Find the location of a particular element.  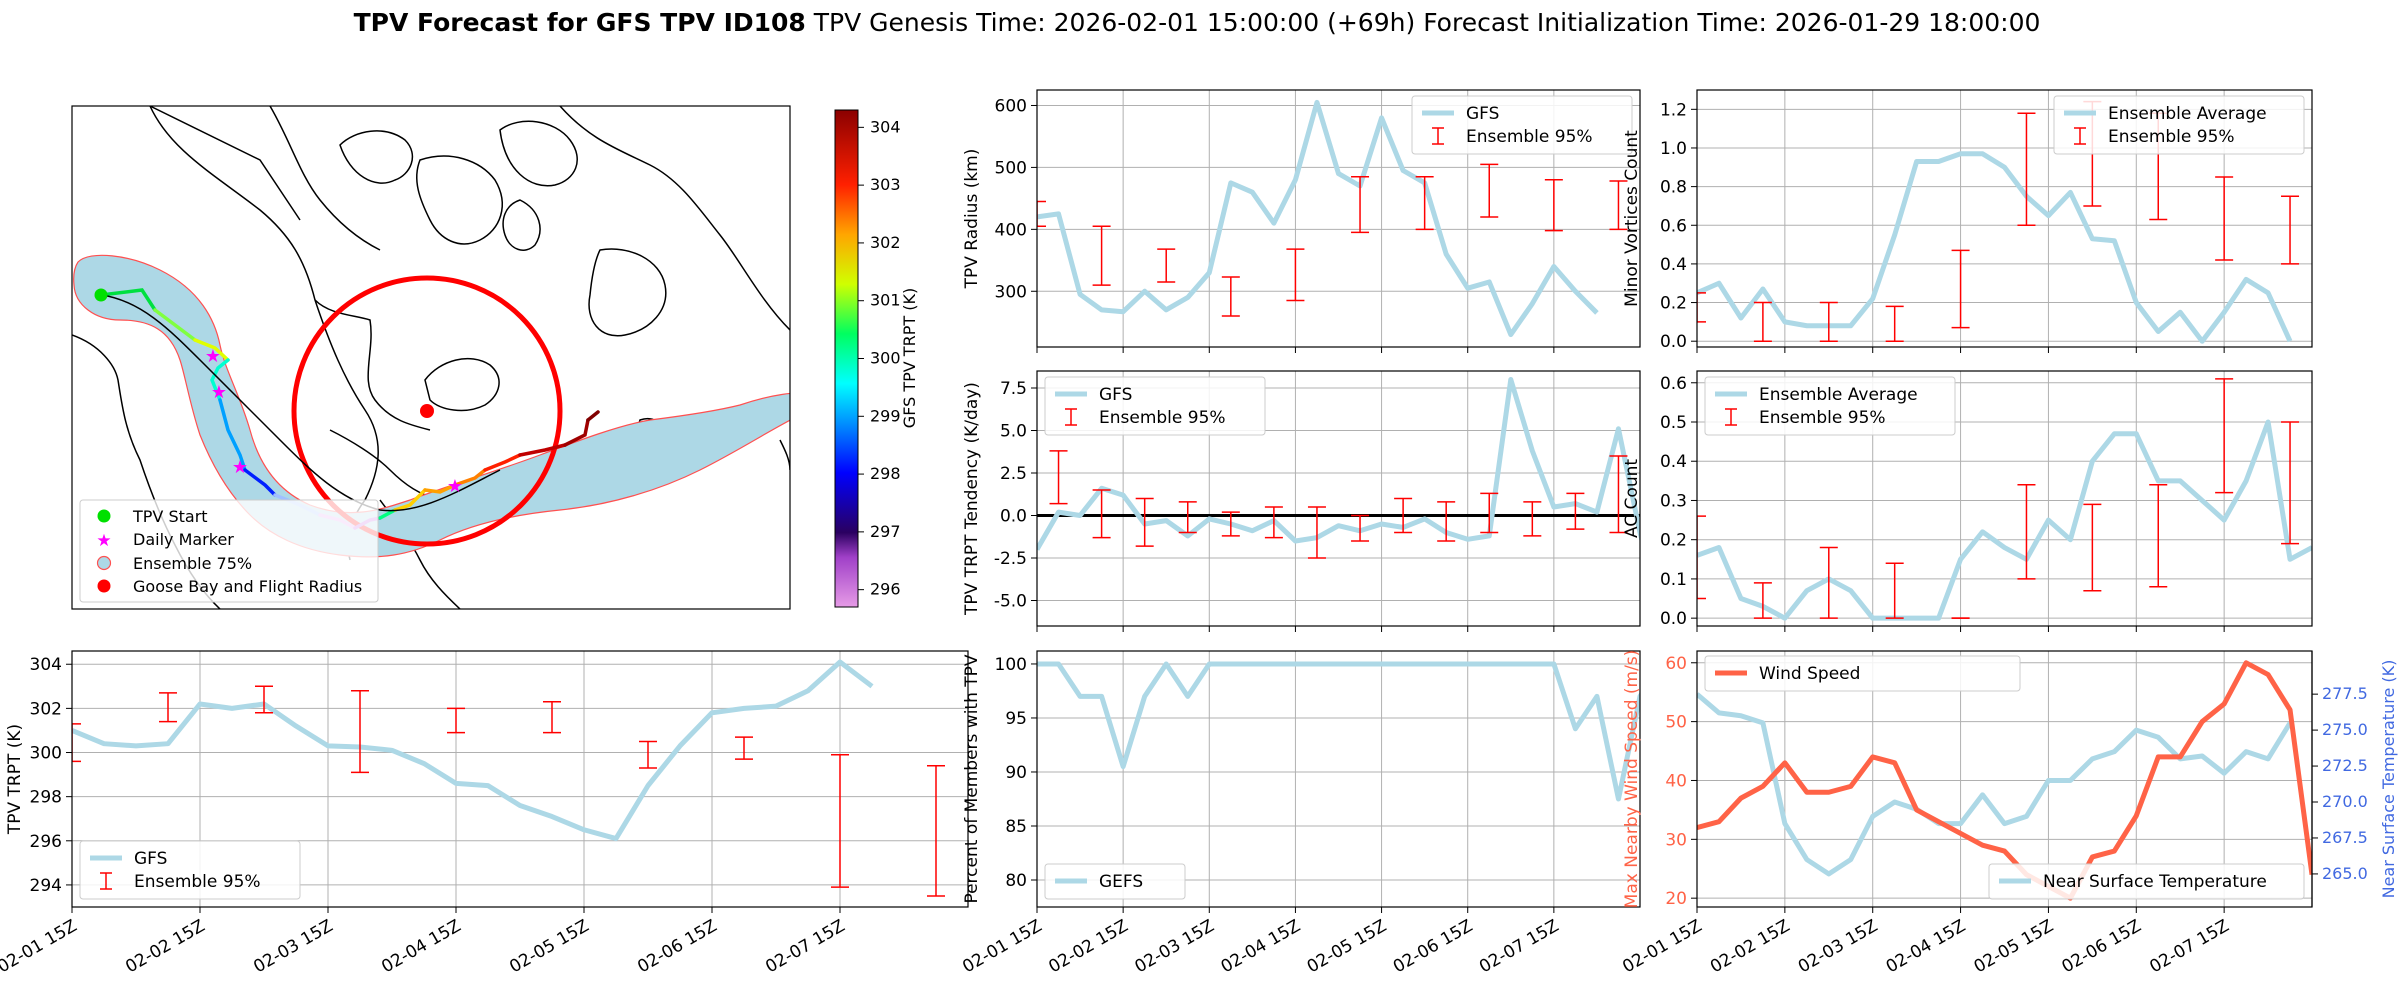

y-tick-label: -2.5 is located at coordinates (1010, 559).